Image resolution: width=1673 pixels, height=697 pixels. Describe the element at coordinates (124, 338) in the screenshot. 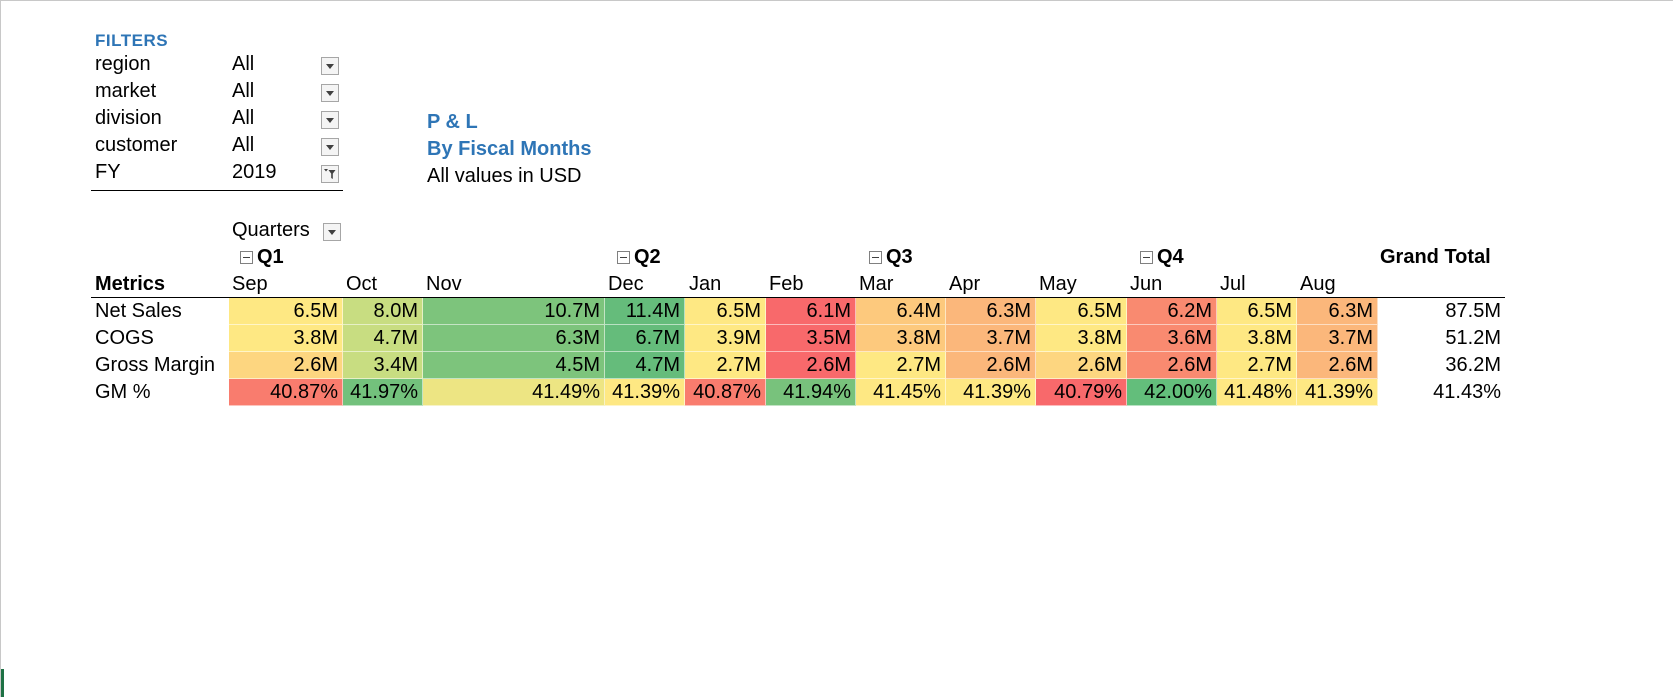

I see `row-label: COGS` at that location.